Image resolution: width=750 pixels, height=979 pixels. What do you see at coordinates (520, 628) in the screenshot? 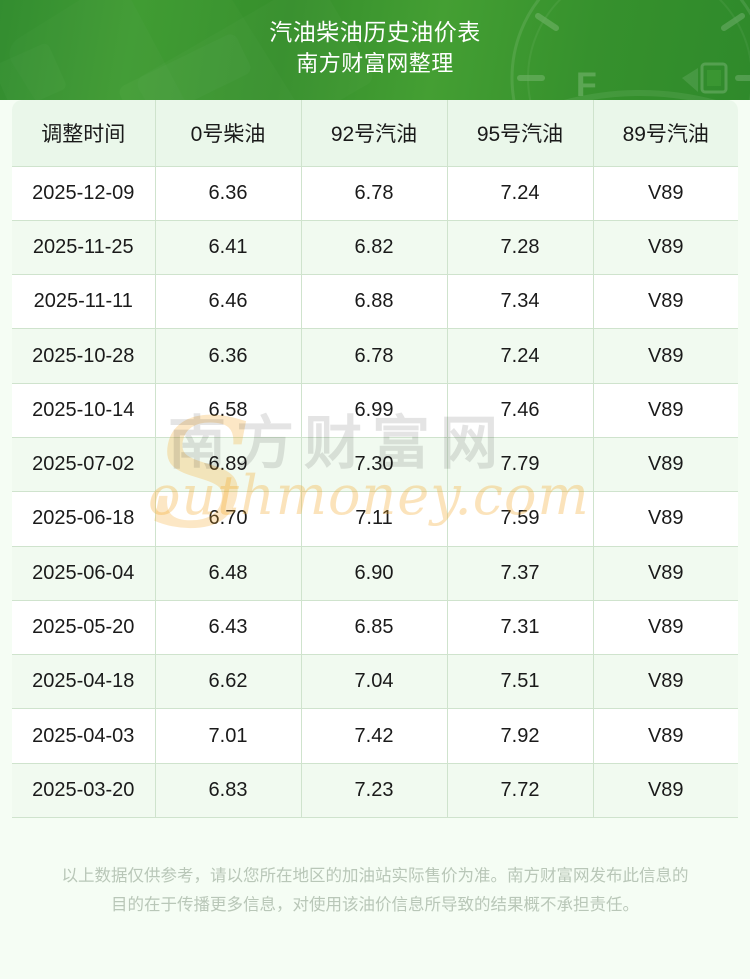
I see `cell-gas95: 7.31` at bounding box center [520, 628].